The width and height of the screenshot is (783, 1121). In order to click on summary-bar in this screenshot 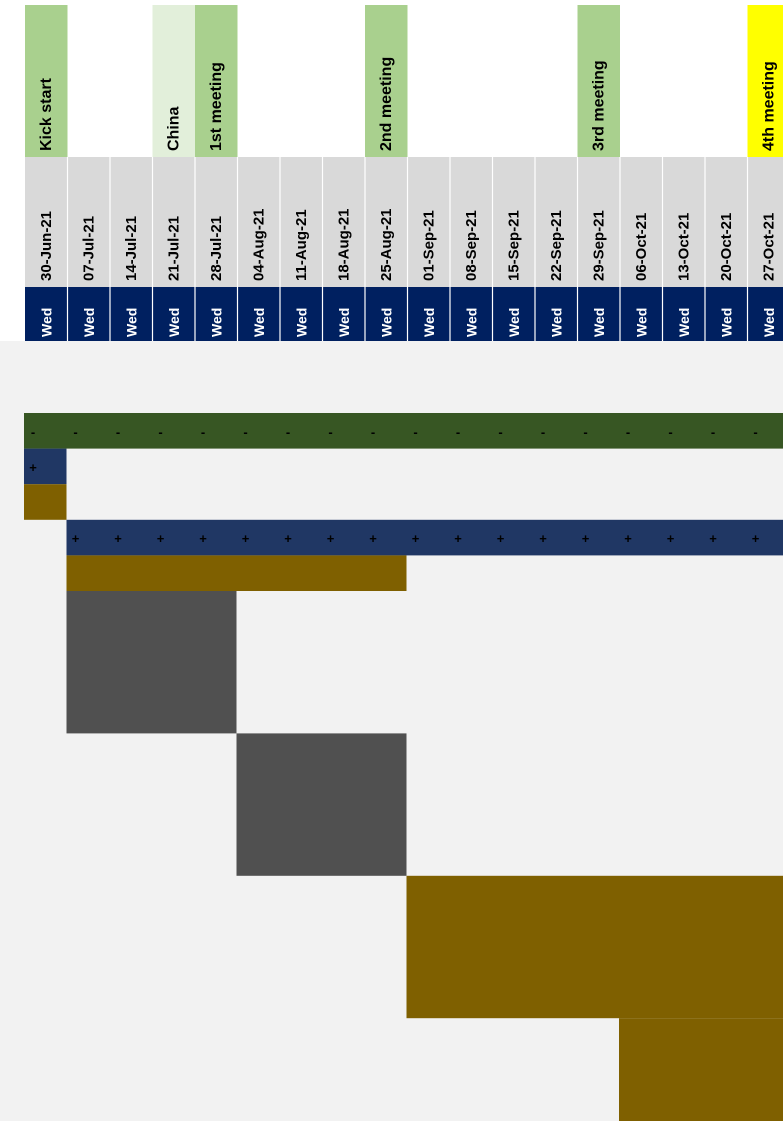, I will do `click(403, 431)`.